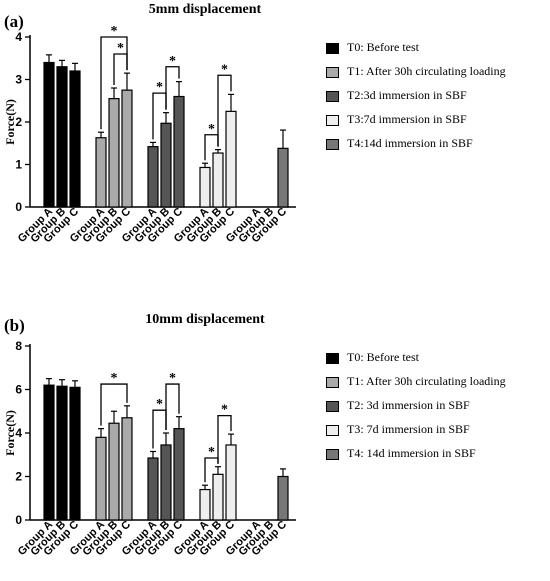  Describe the element at coordinates (205, 319) in the screenshot. I see `chart-title: 10mm displacement` at that location.